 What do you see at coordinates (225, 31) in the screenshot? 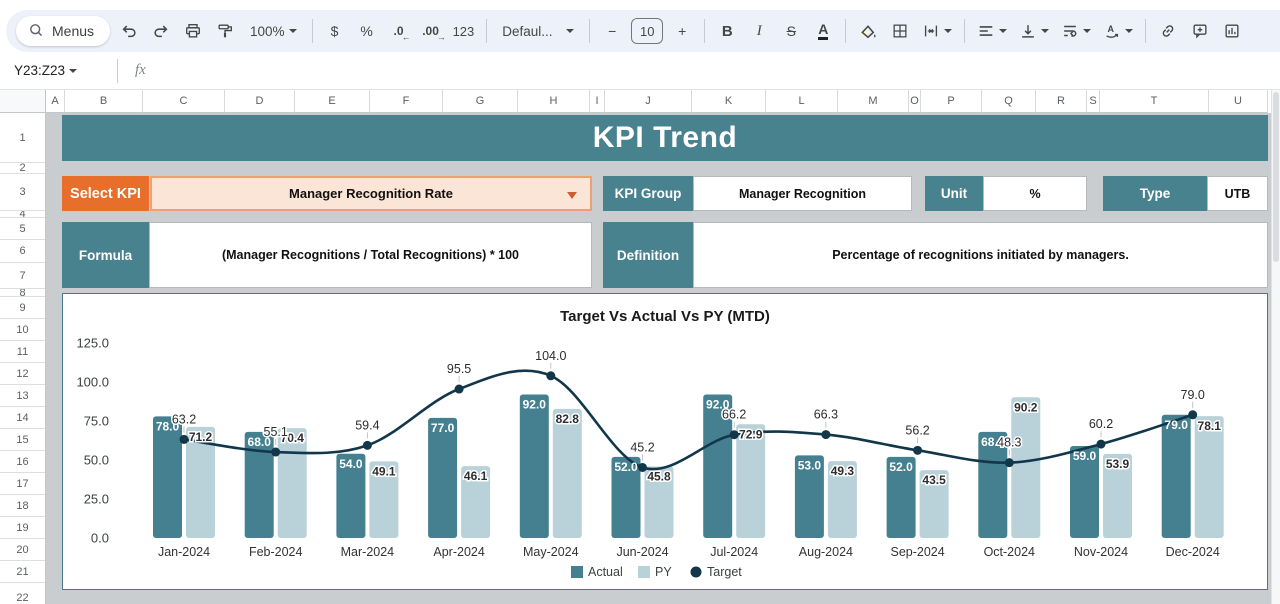
I see `paint-format-button` at bounding box center [225, 31].